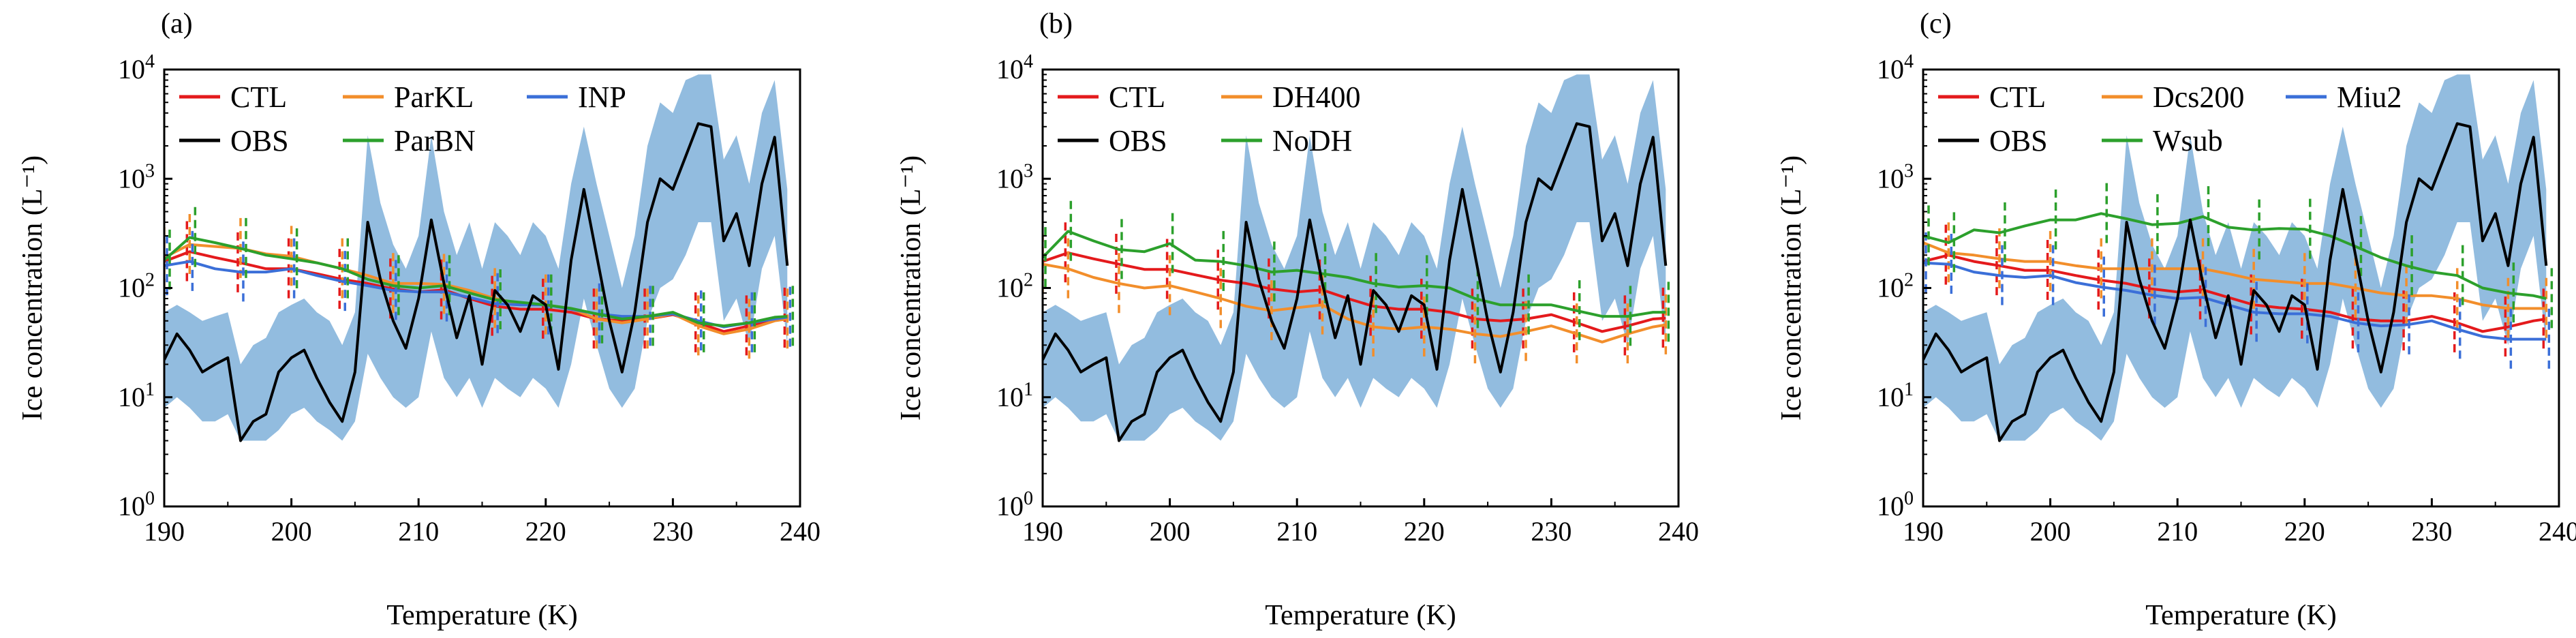 The image size is (2576, 638). Describe the element at coordinates (1056, 24) in the screenshot. I see `panel-label: (b)` at that location.